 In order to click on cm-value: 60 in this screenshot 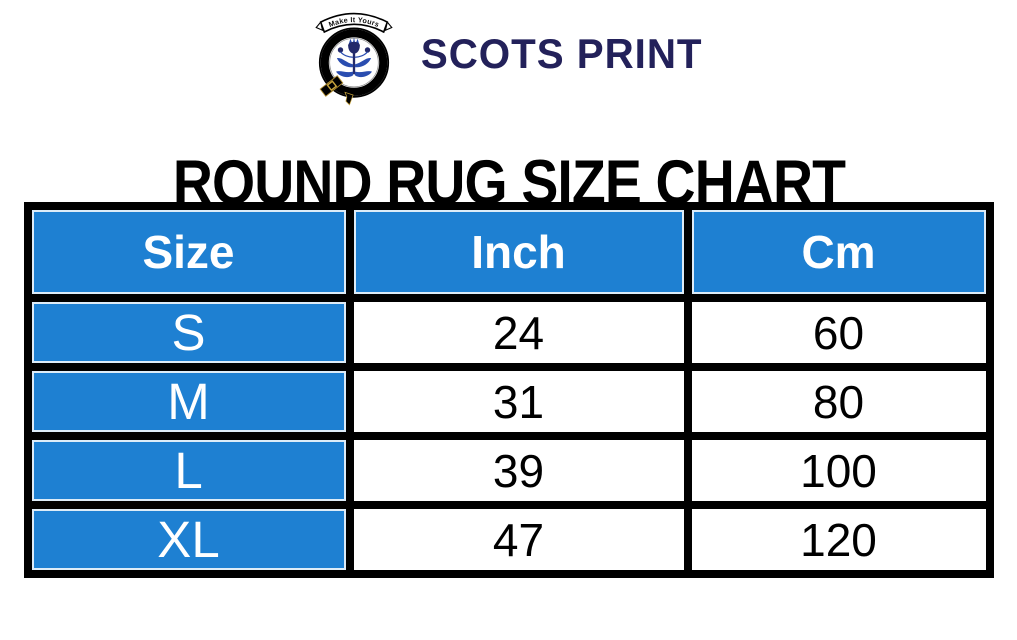, I will do `click(838, 332)`.